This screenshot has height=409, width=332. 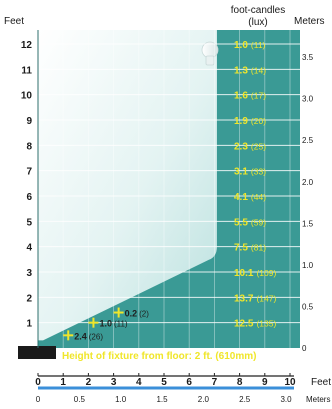 What do you see at coordinates (164, 382) in the screenshot?
I see `x-tick-feet-label: 5` at bounding box center [164, 382].